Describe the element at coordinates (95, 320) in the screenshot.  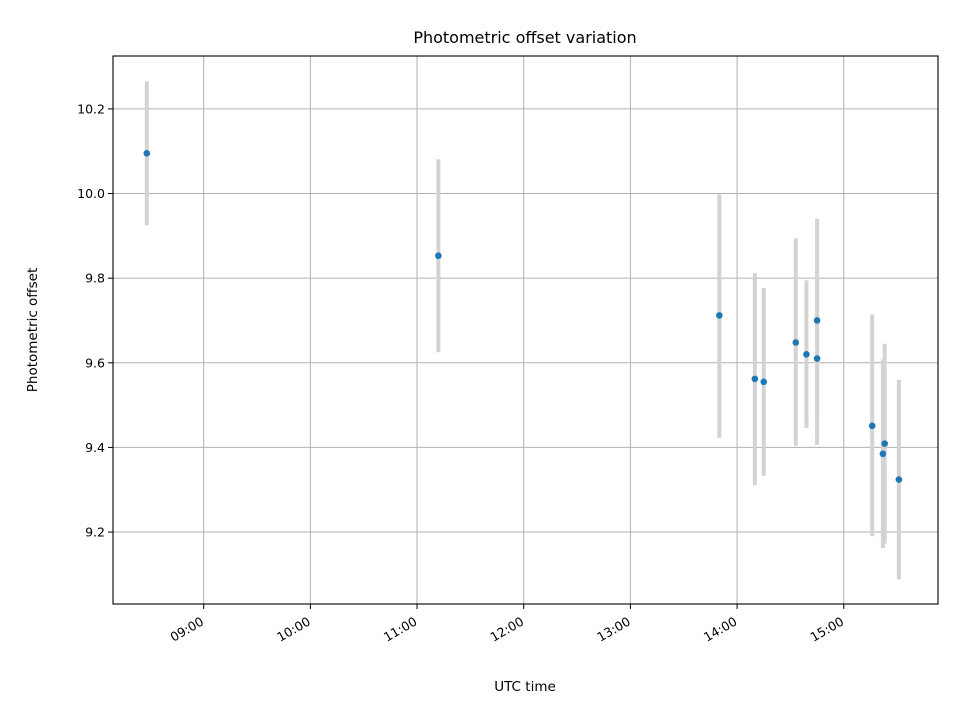
I see `y-axis-ticks: 9.2 9.4 9.6 9.8 10.0 10.2` at that location.